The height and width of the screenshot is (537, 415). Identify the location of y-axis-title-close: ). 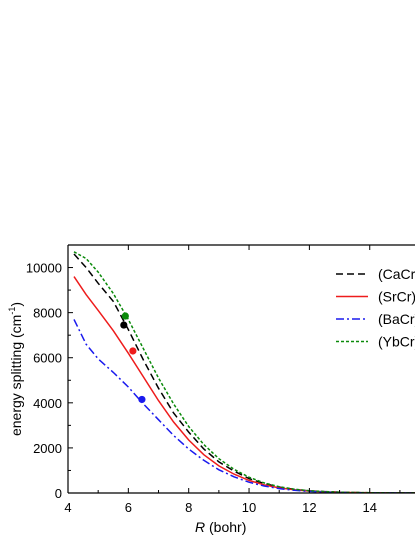
(16, 304).